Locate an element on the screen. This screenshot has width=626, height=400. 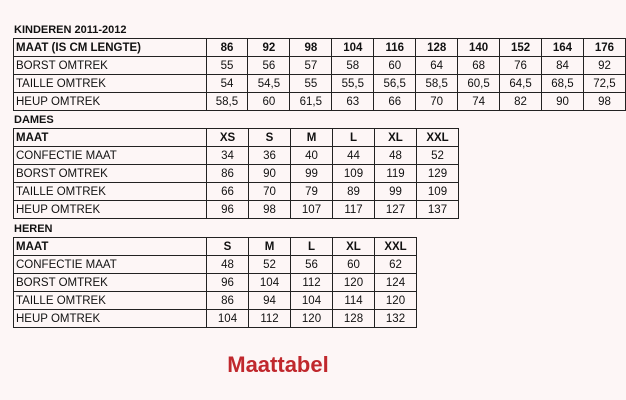
table-cell: 116 is located at coordinates (395, 47).